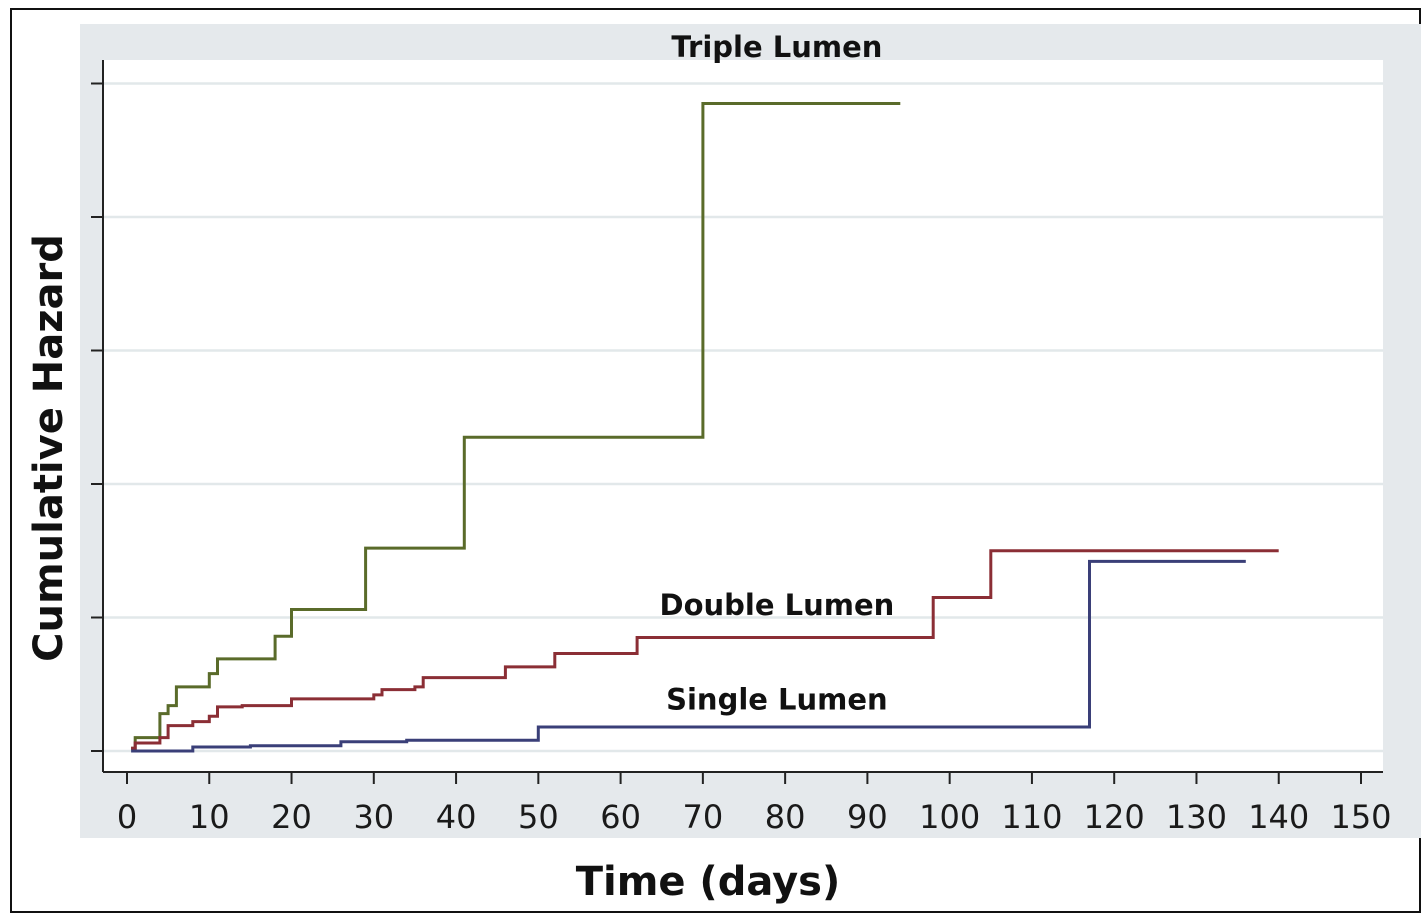  Describe the element at coordinates (785, 817) in the screenshot. I see `x-tick-label: 80` at that location.